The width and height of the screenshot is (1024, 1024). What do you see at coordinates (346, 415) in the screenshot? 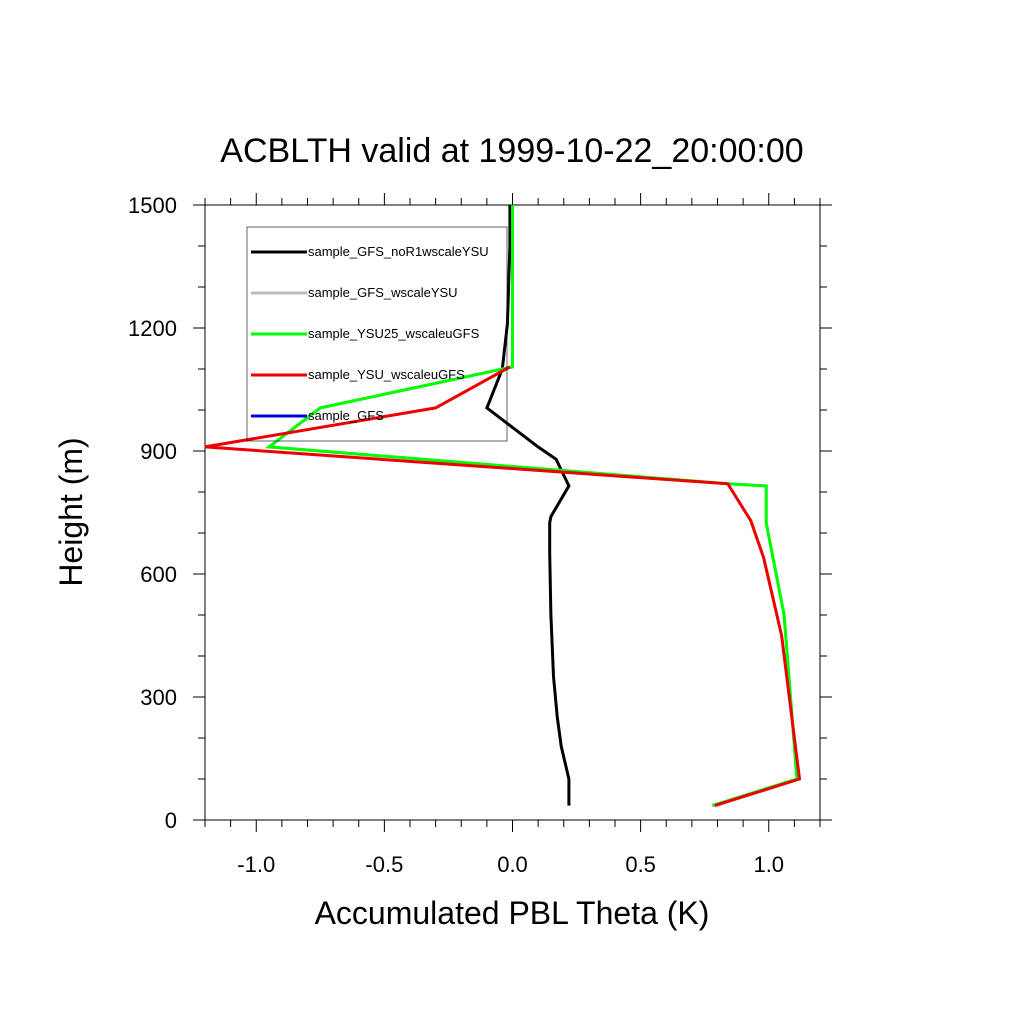
I see `legend-entry: sample_GFS` at bounding box center [346, 415].